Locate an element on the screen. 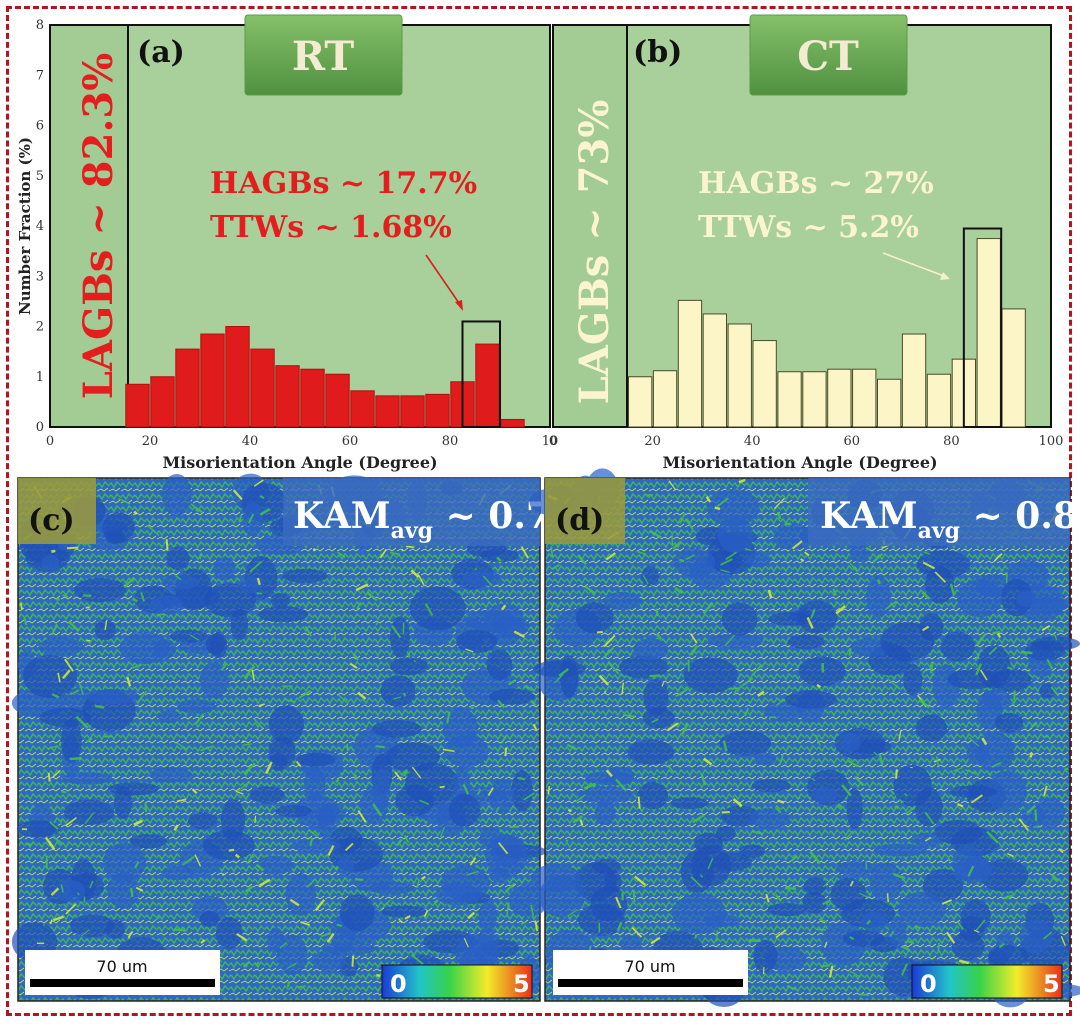 The width and height of the screenshot is (1080, 1024). highlight-box is located at coordinates (982, 327).